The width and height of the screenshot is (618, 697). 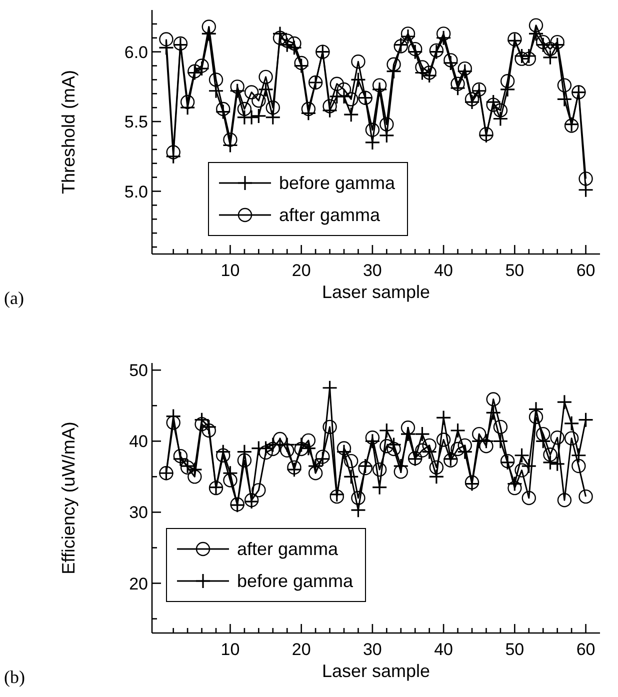 I want to click on y-tick-label: 50, so click(x=138, y=370).